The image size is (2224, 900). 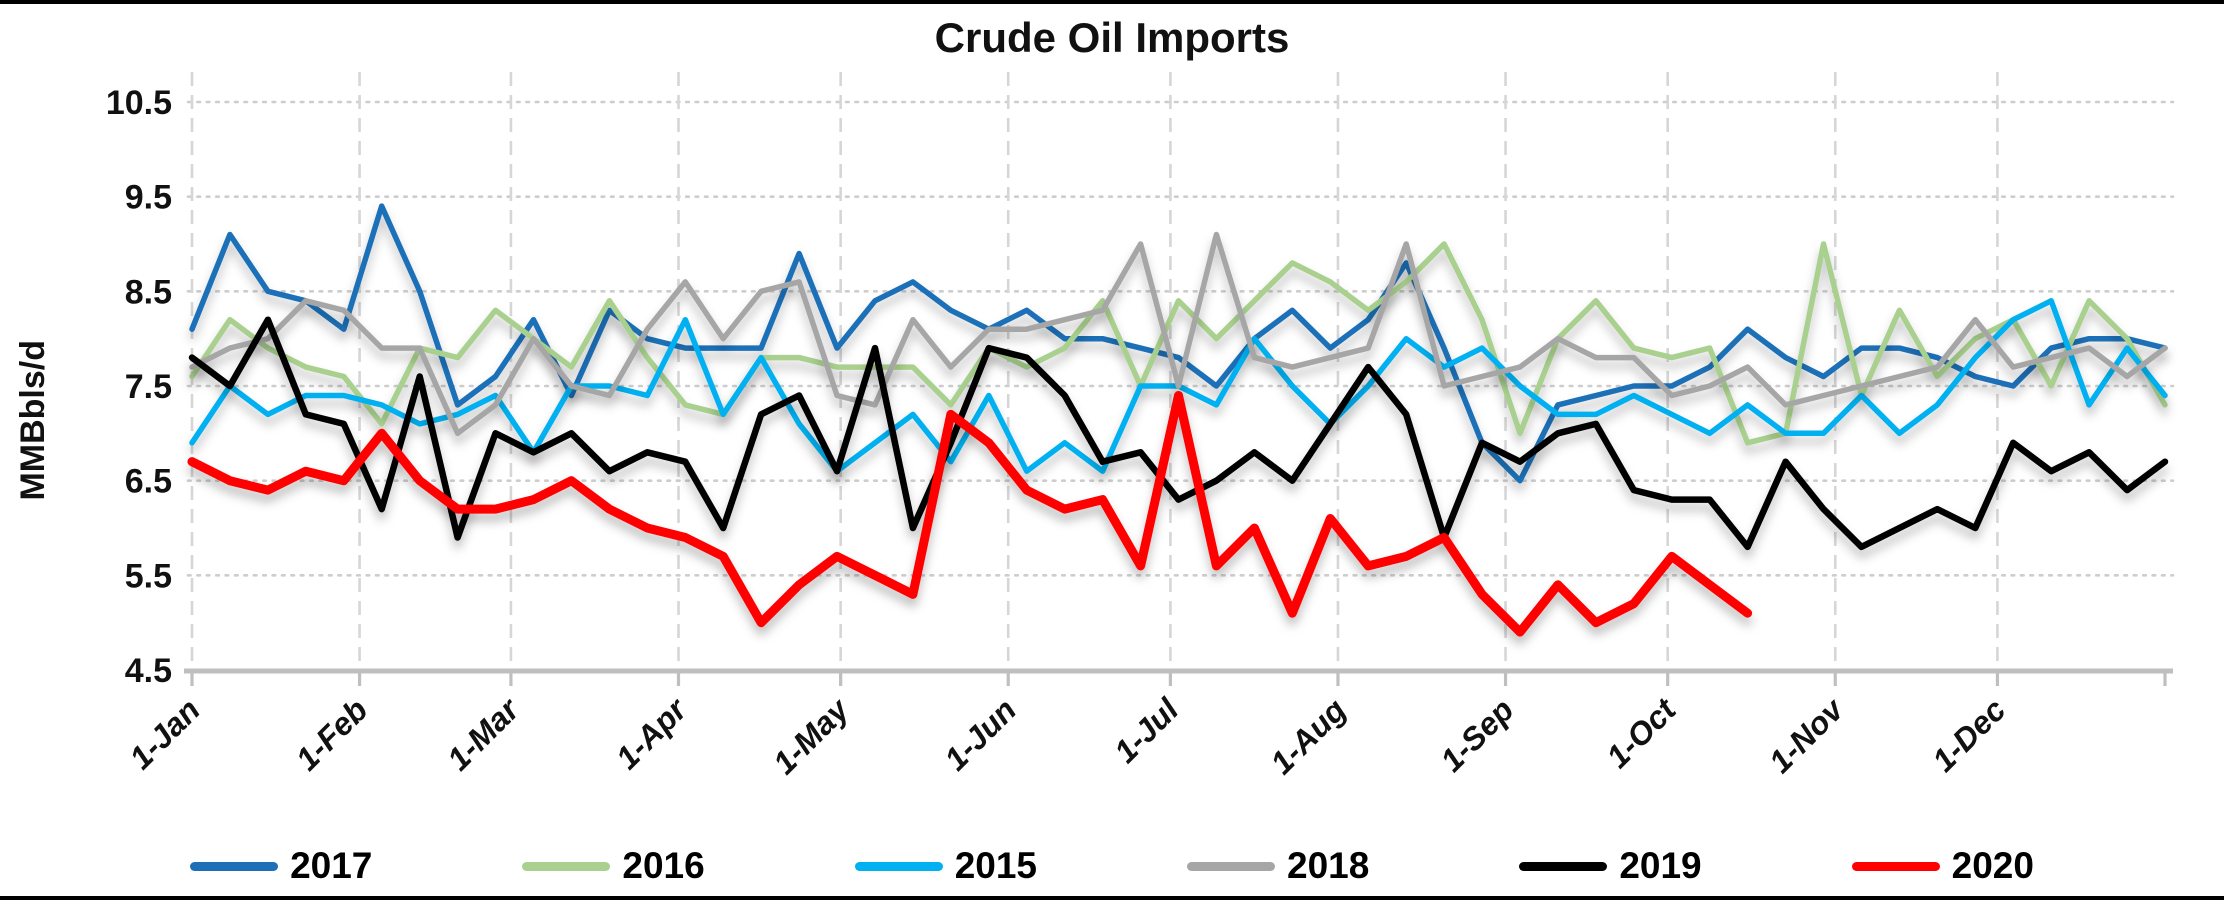 What do you see at coordinates (663, 865) in the screenshot?
I see `legend-label-2016: 2016` at bounding box center [663, 865].